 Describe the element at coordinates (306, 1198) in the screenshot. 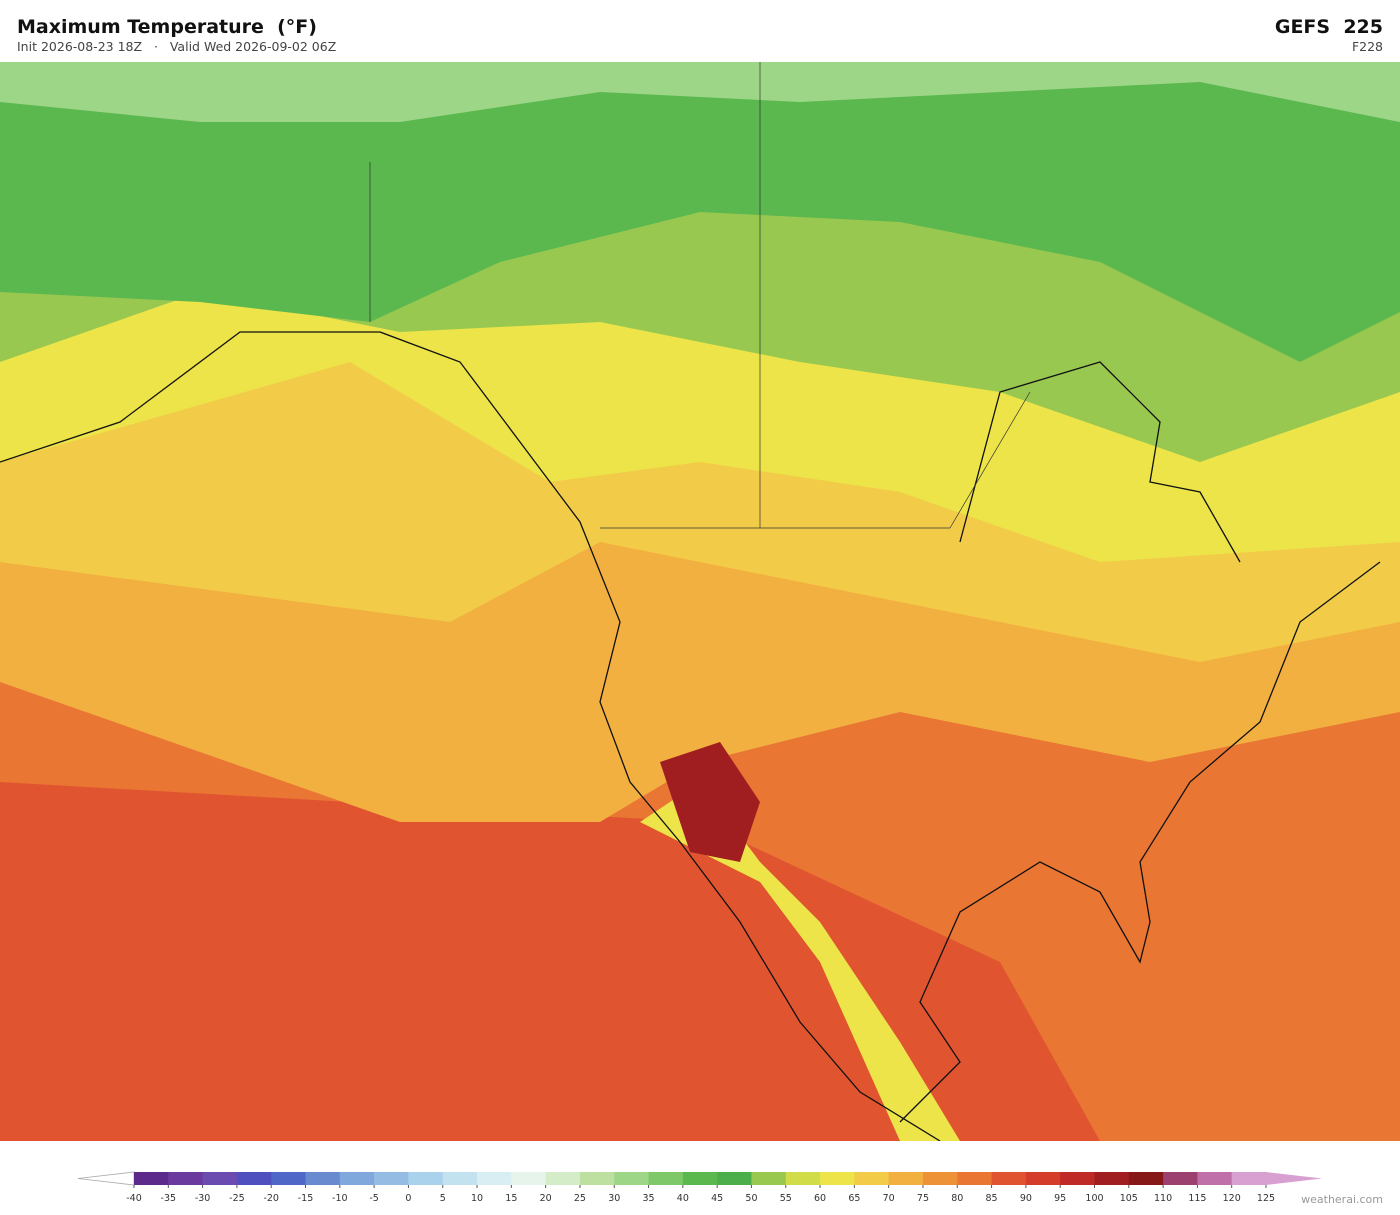

I see `colorbar-tick-label: -15` at that location.